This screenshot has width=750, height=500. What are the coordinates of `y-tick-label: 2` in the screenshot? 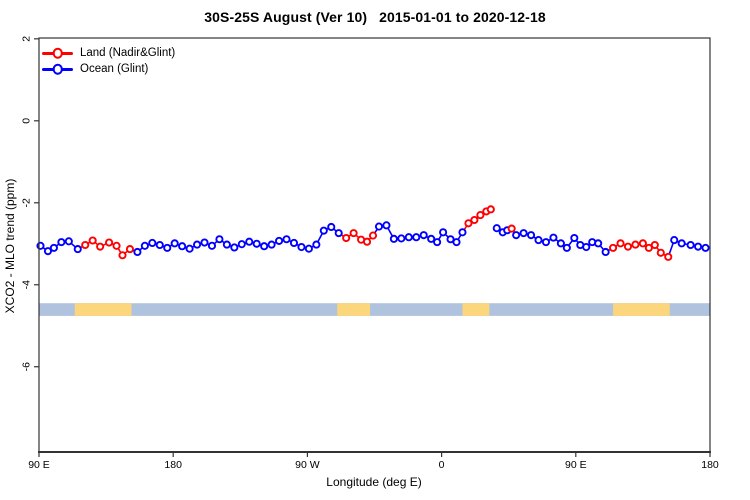 It's located at (27, 39).